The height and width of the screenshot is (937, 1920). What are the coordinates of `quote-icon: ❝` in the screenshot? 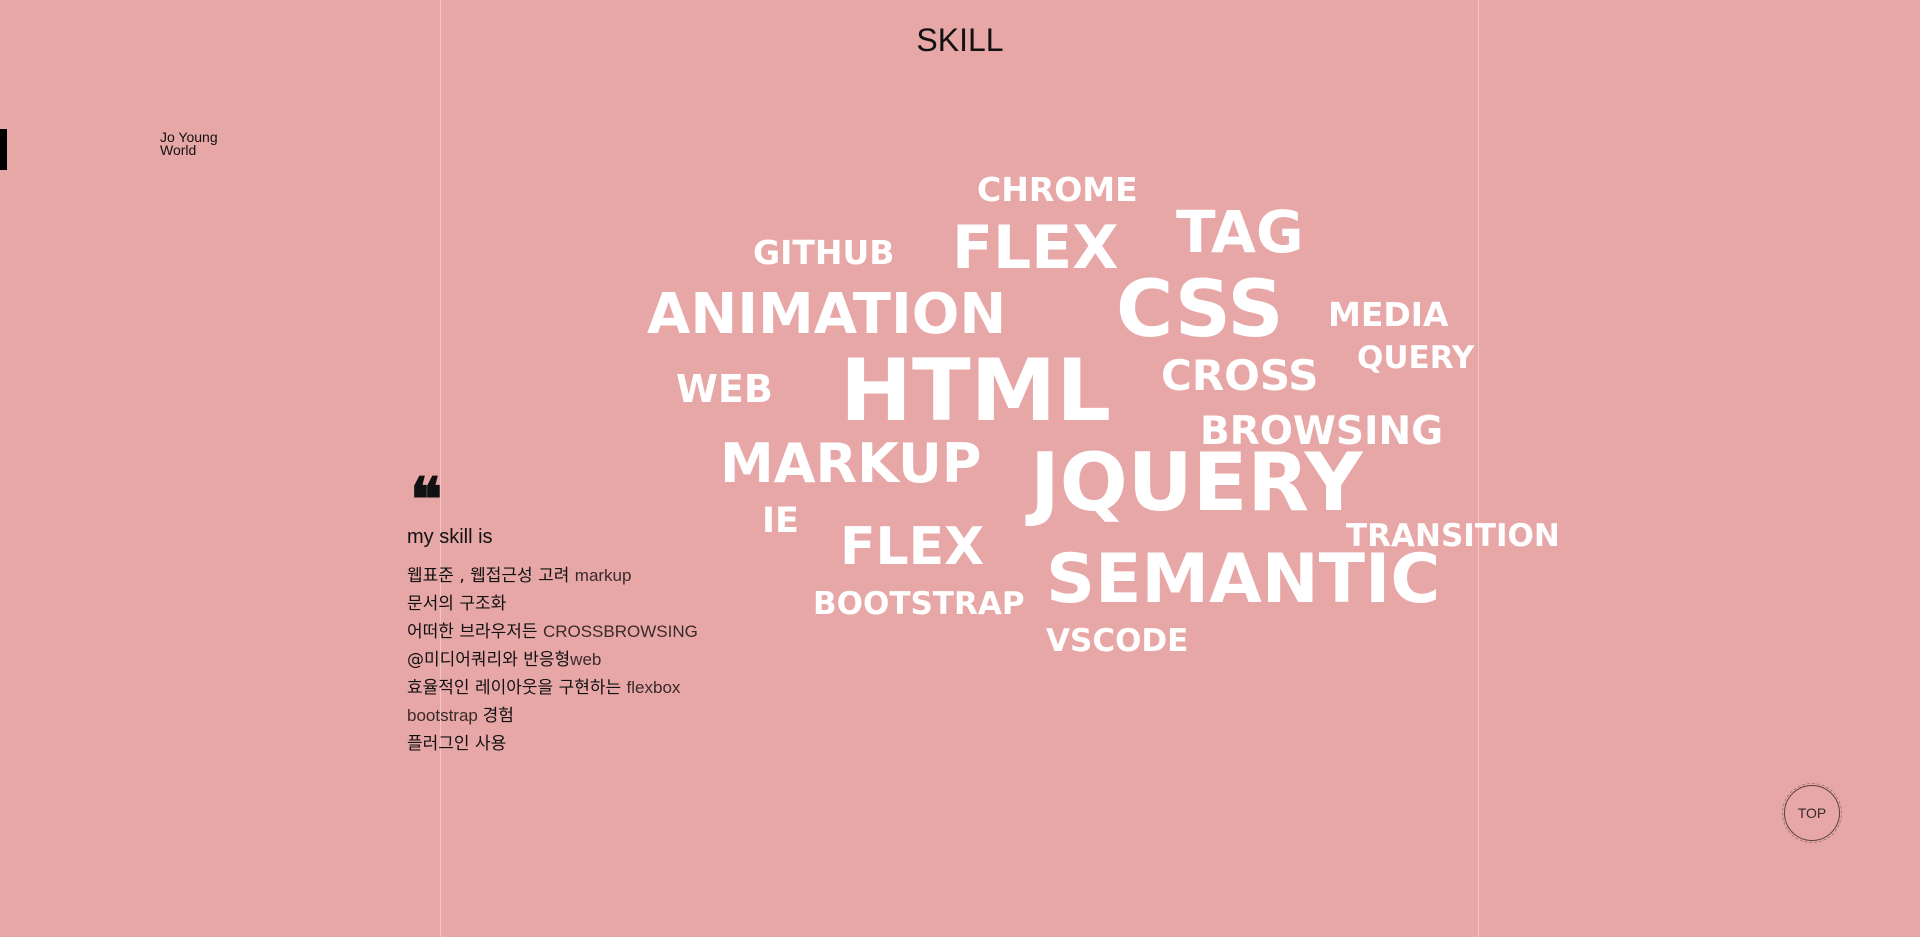 It's located at (426, 500).